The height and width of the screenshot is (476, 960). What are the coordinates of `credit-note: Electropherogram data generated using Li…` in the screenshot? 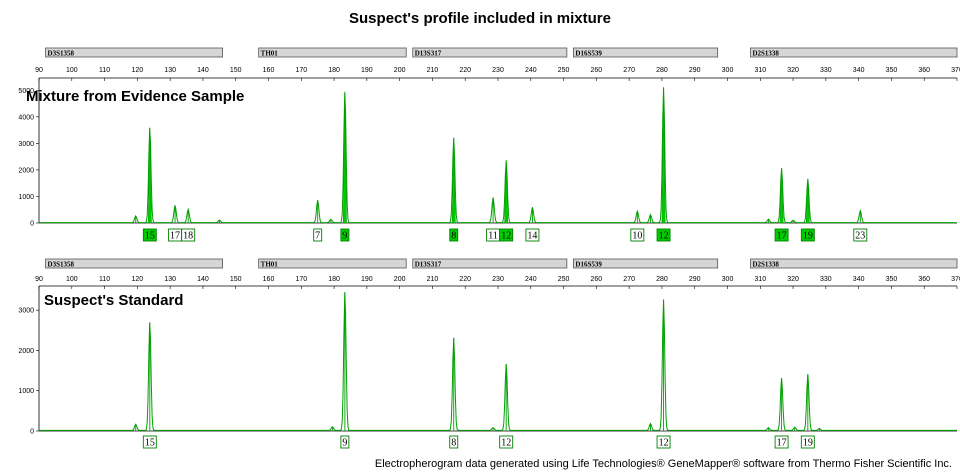 It's located at (663, 464).